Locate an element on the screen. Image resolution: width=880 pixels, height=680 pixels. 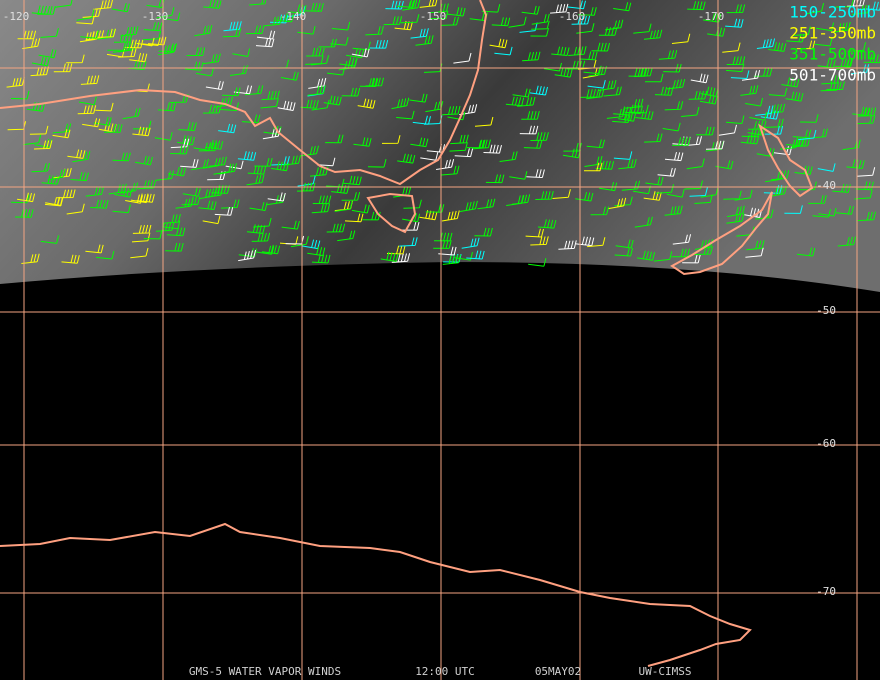
footer-text: 12:00 UTC is located at coordinates (445, 671).